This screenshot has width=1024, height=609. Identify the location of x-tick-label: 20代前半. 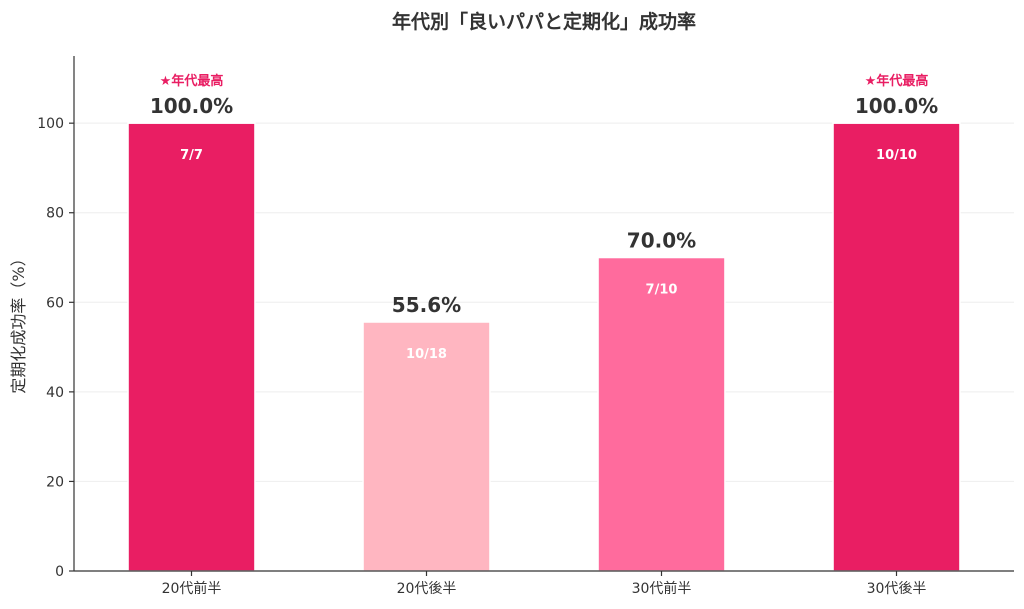
(192, 588).